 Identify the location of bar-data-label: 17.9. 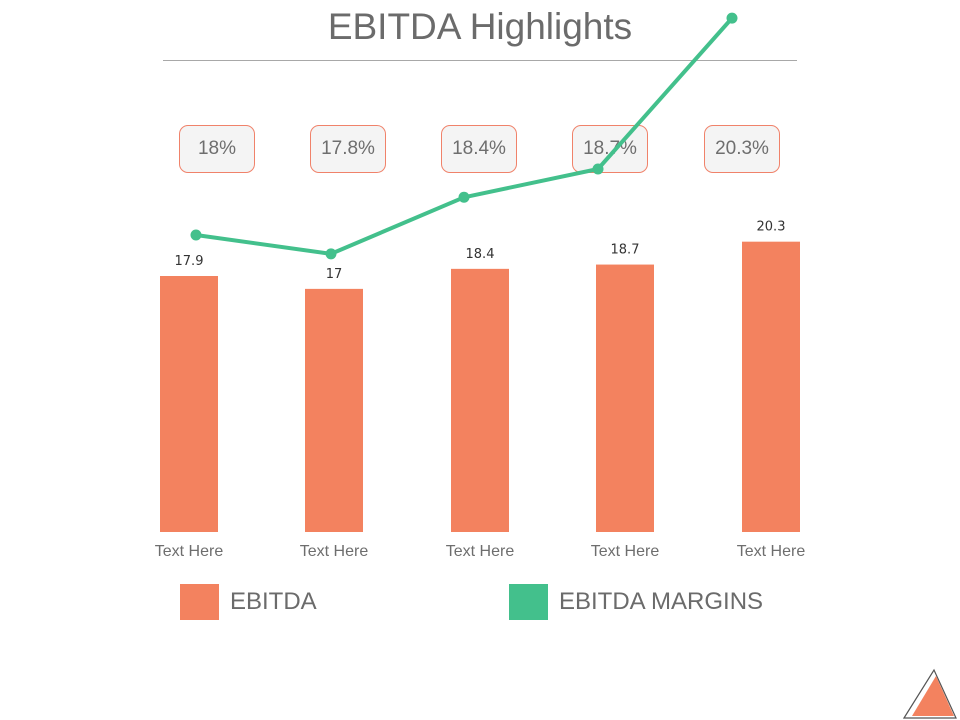
(189, 261).